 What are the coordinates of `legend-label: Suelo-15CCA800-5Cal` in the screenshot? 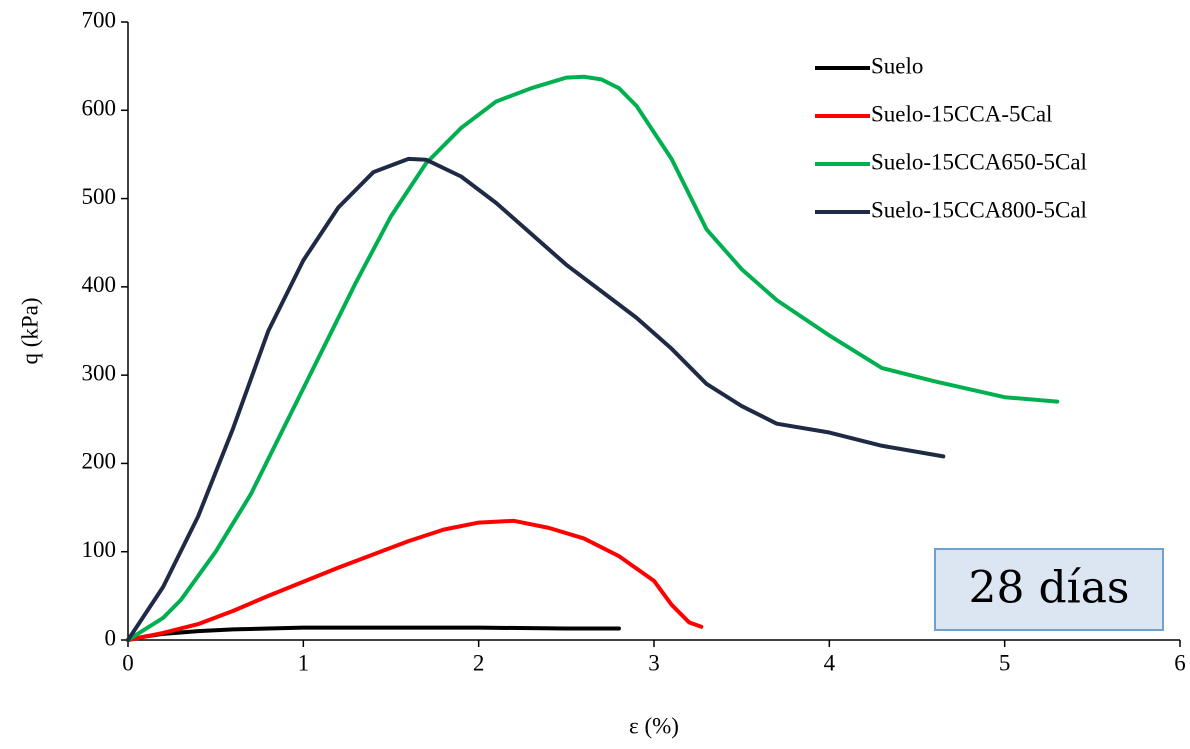 It's located at (979, 209).